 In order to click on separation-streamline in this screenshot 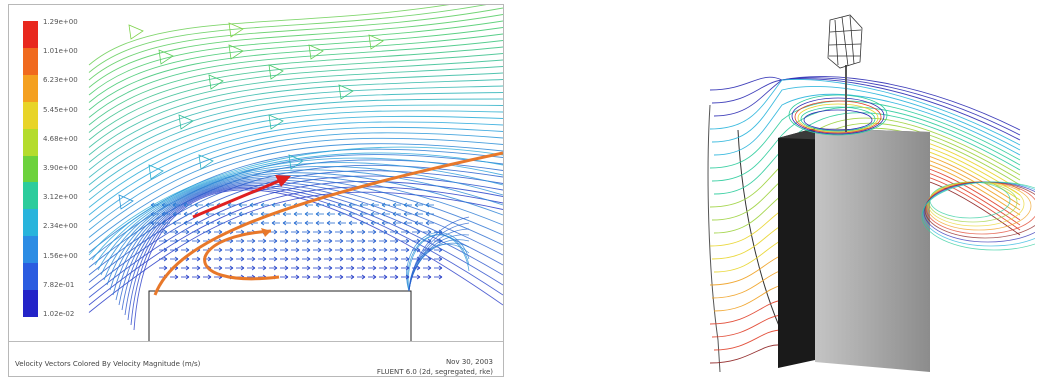, I will do `click(328, 223)`.